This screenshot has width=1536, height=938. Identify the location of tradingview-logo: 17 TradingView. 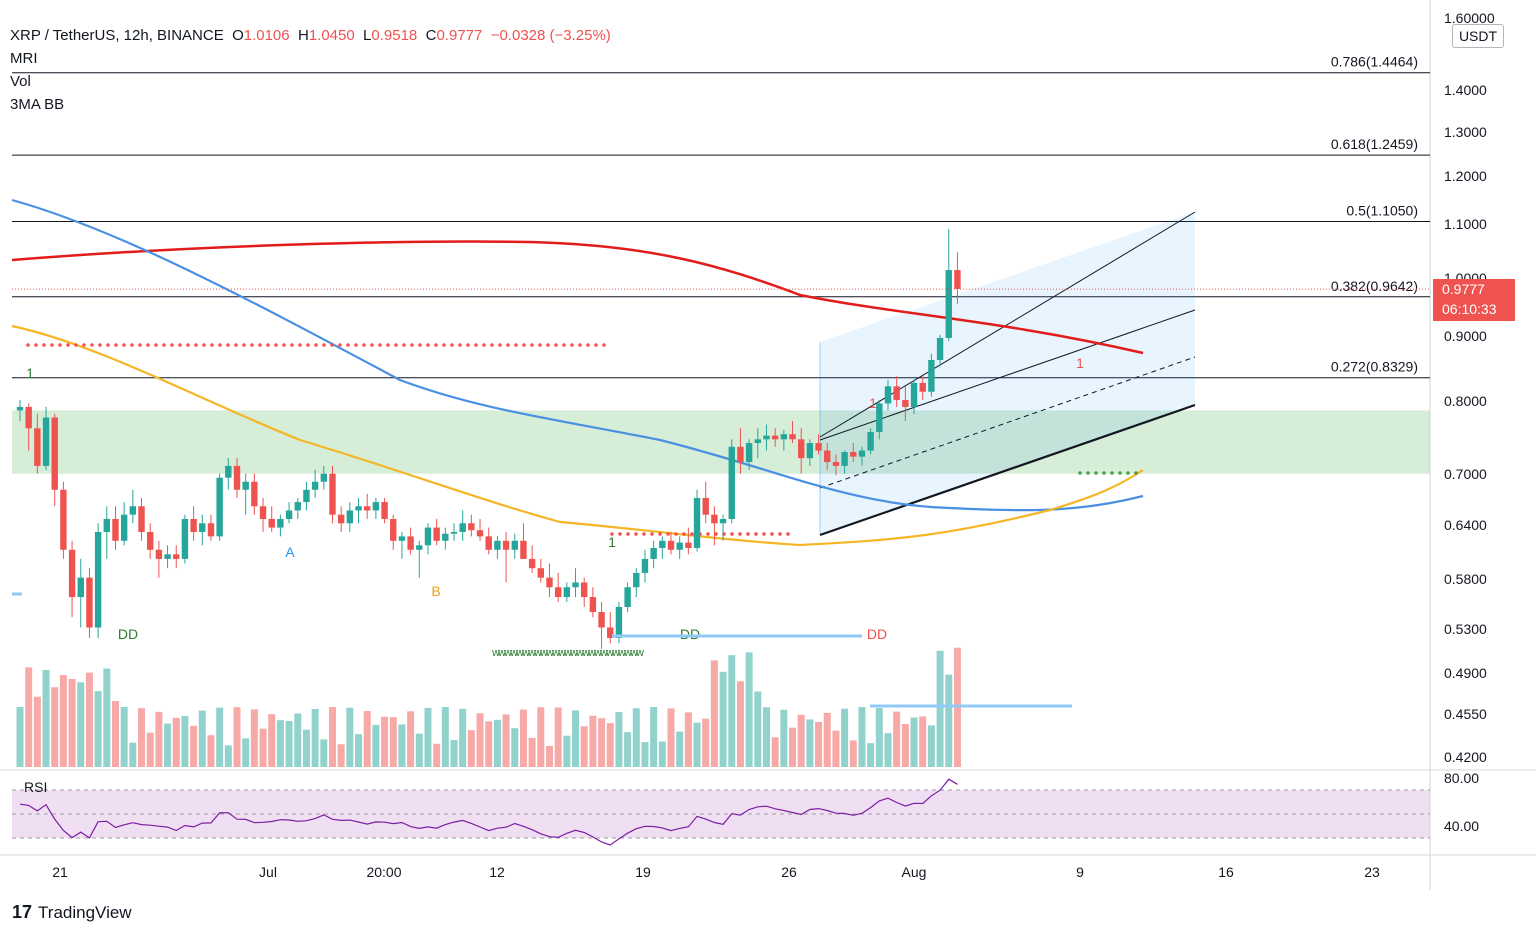
(72, 912).